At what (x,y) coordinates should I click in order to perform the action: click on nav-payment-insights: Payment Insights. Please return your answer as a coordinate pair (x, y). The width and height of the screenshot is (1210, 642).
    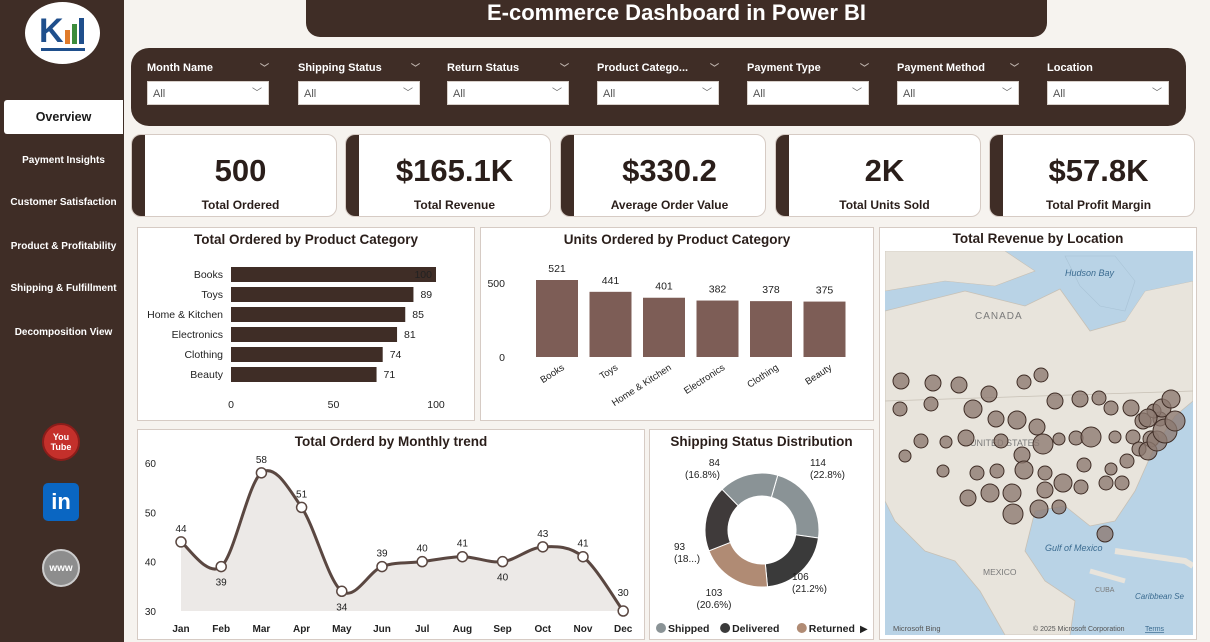
    Looking at the image, I should click on (63, 160).